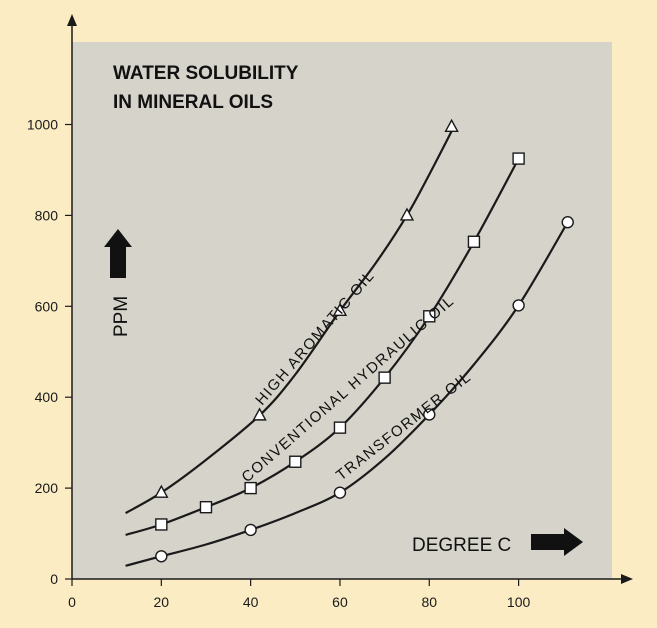 Image resolution: width=657 pixels, height=628 pixels. Describe the element at coordinates (206, 73) in the screenshot. I see `chart-title-line1: WATER SOLUBILITY` at that location.